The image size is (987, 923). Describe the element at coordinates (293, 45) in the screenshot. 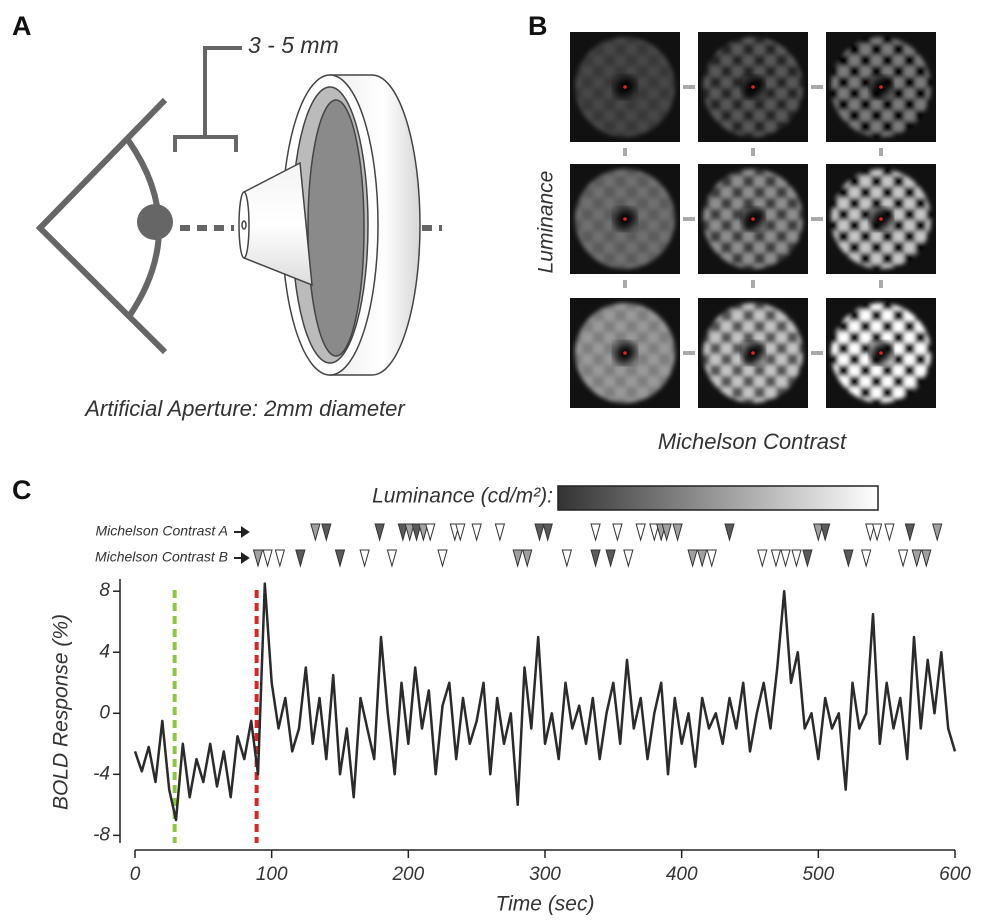

I see `dimension-label: 3 - 5 mm` at that location.